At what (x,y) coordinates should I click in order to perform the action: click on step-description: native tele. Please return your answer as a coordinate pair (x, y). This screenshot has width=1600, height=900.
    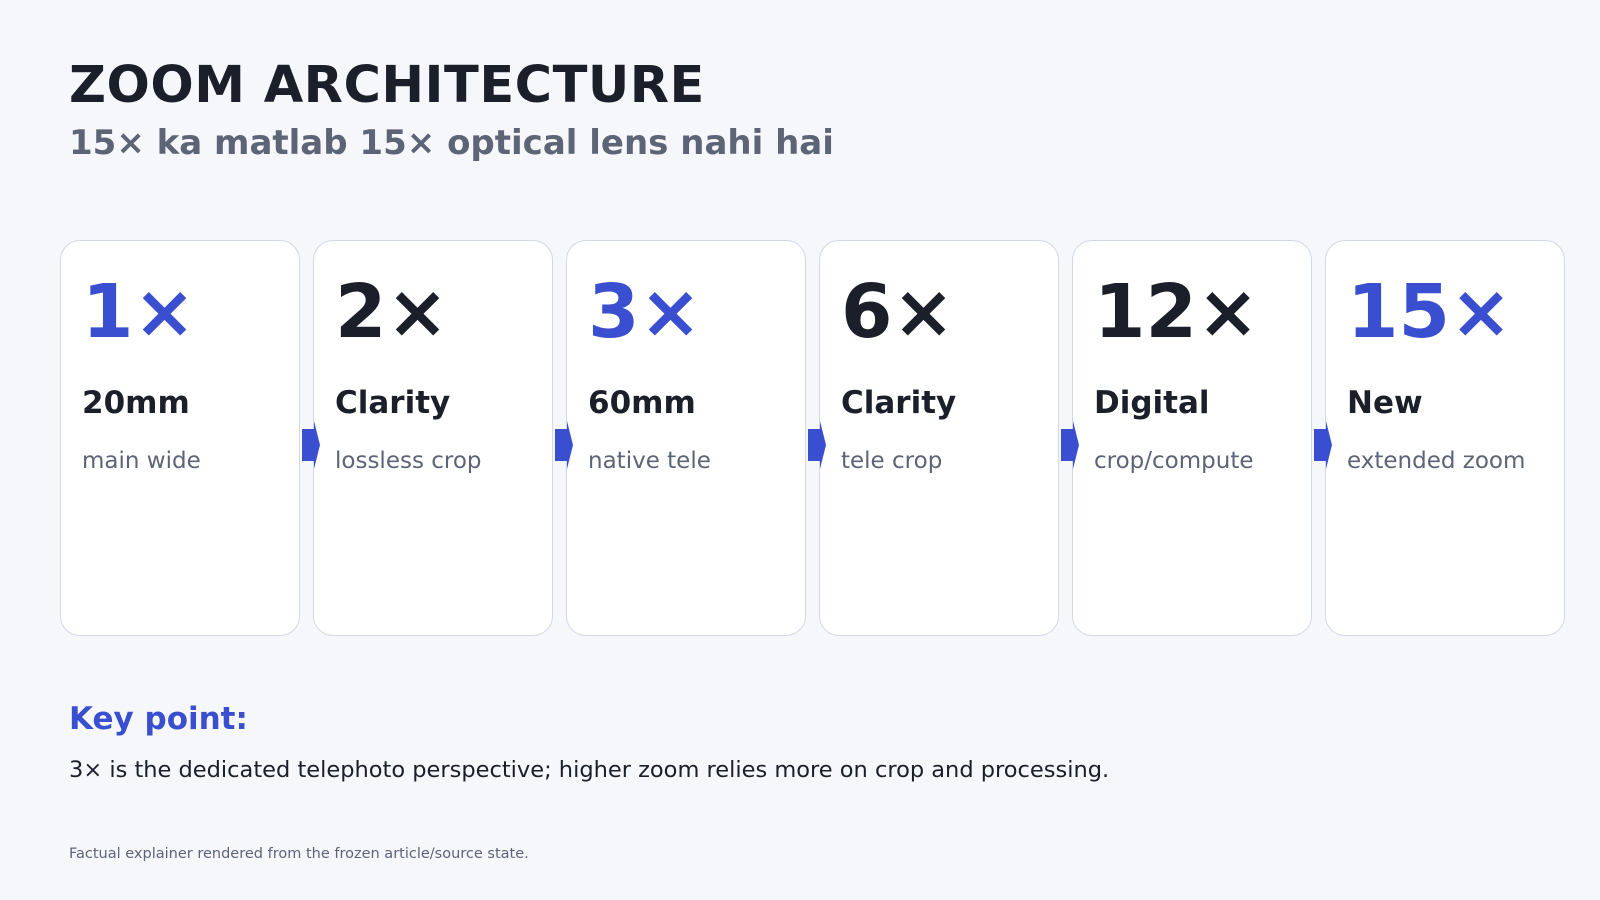
    Looking at the image, I should click on (649, 461).